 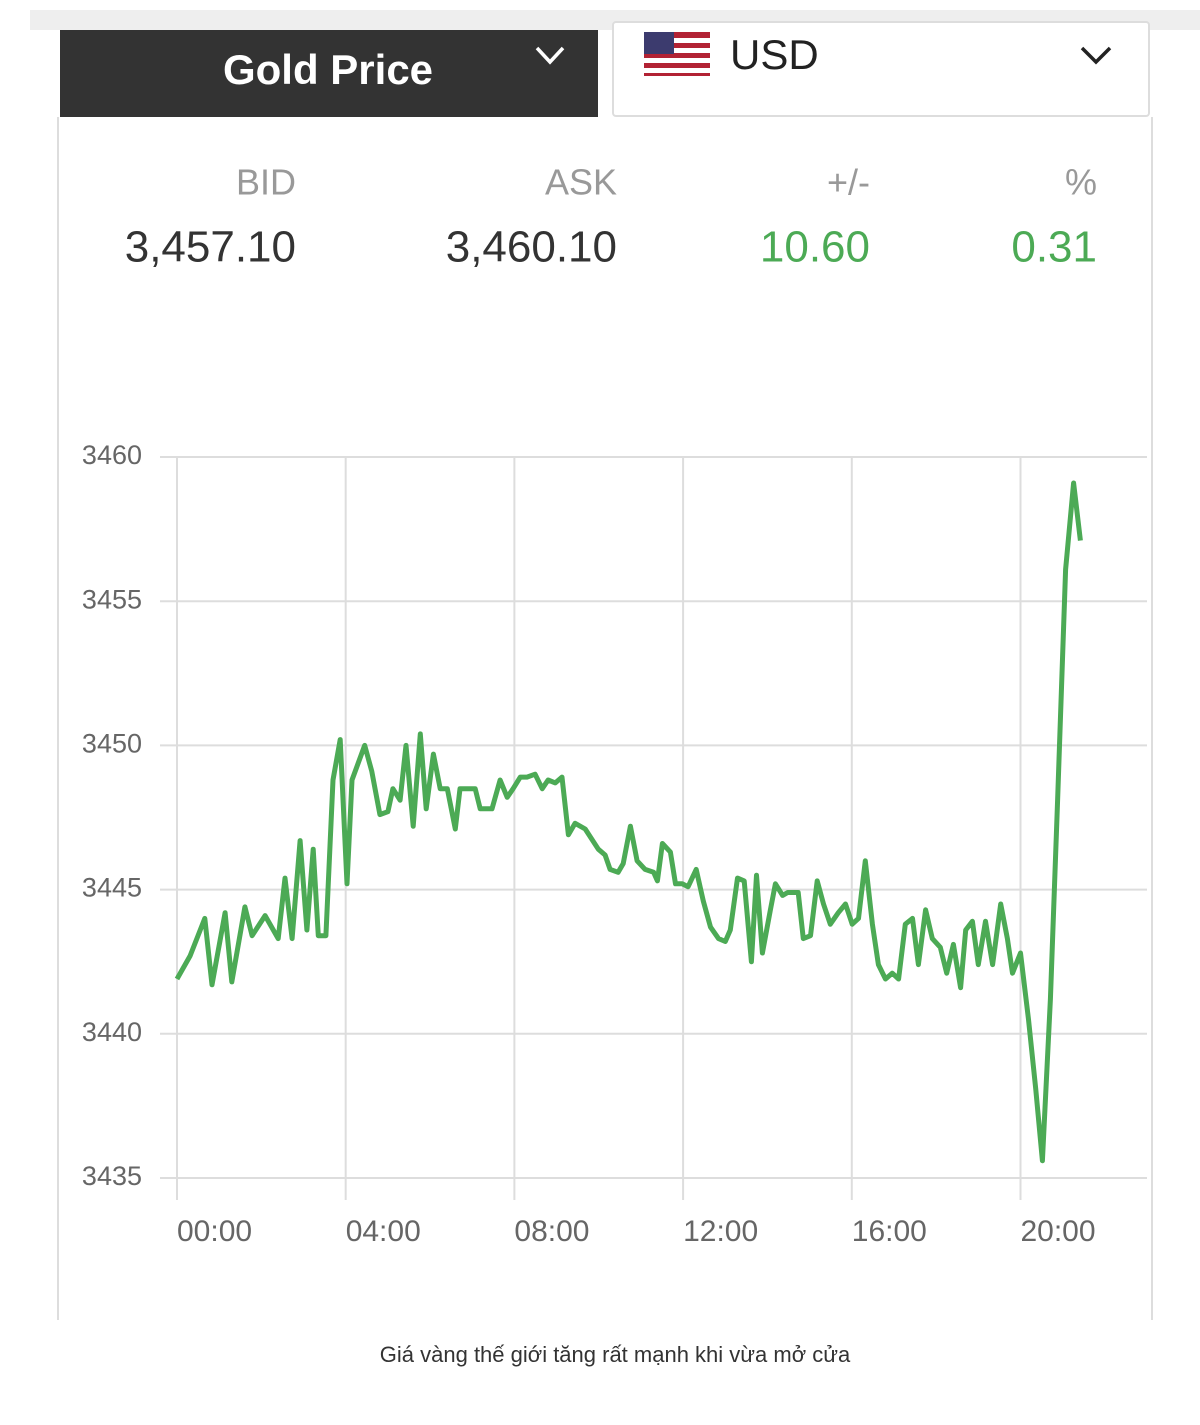 I want to click on y-tick-label: 3450, so click(x=112, y=744).